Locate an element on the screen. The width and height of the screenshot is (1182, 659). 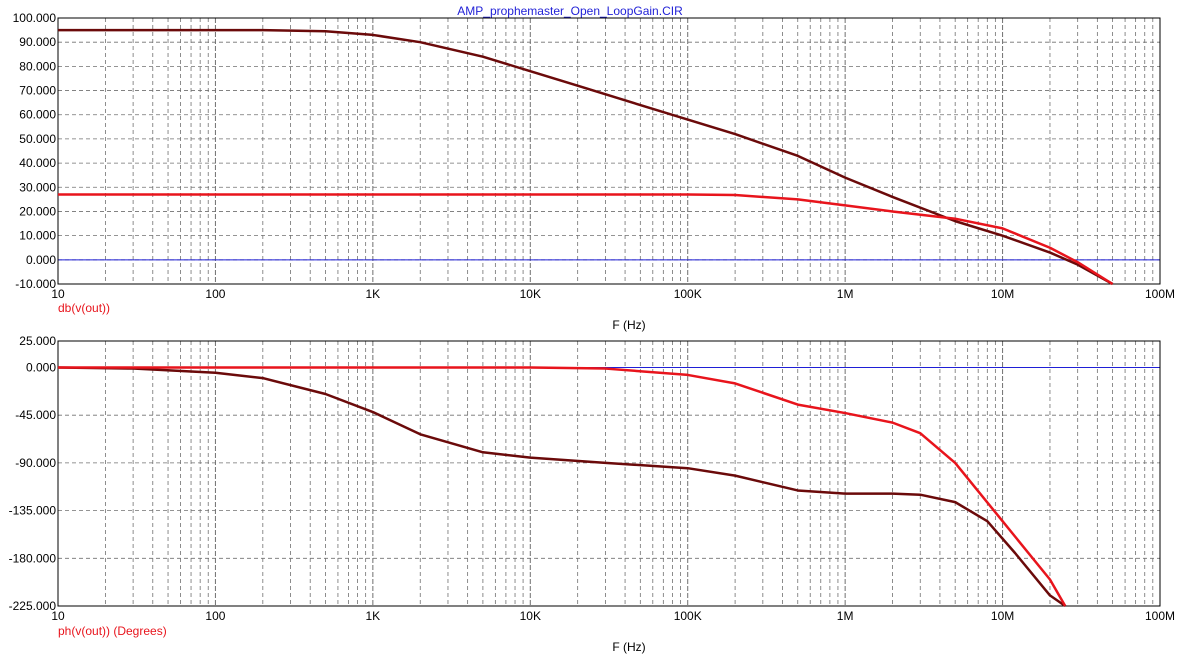
y-tick-label: -135.000 is located at coordinates (33, 511).